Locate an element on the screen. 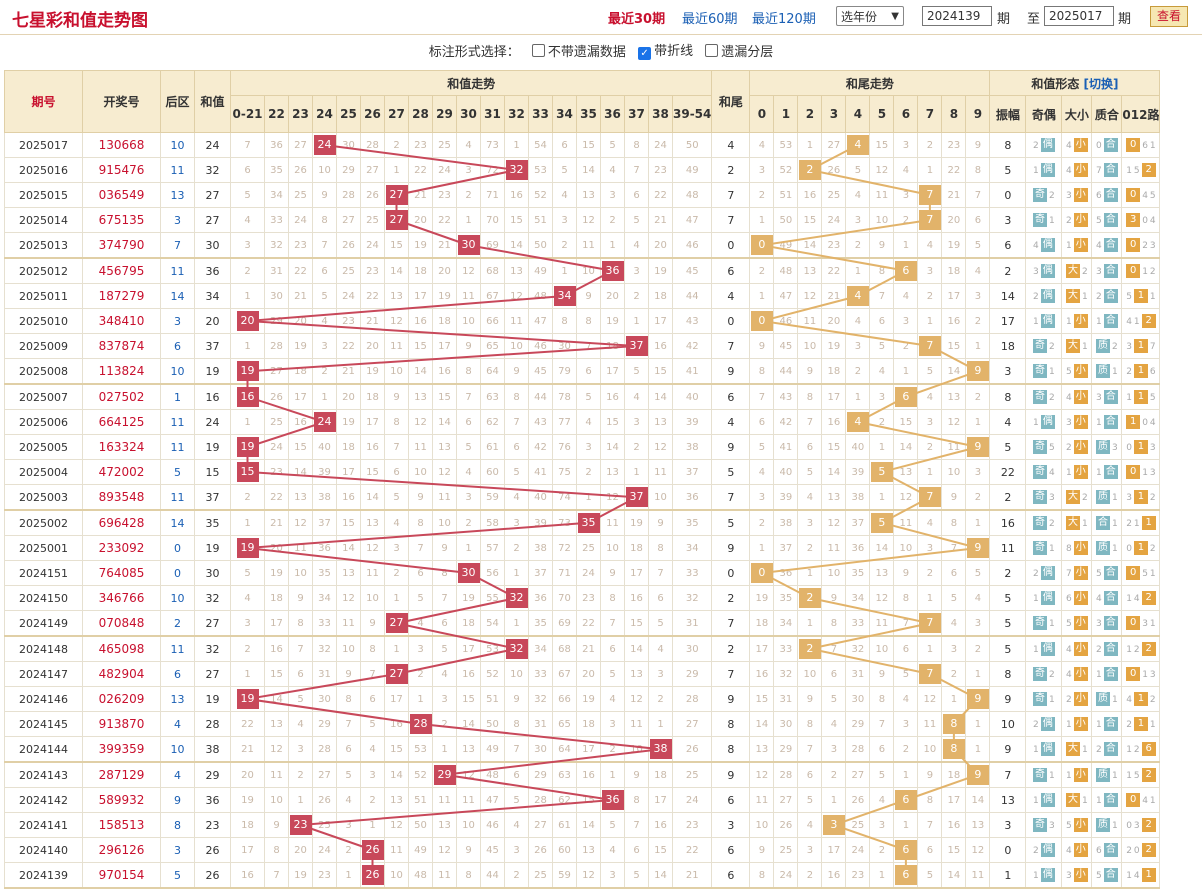  back-cell: 11 is located at coordinates (177, 648).